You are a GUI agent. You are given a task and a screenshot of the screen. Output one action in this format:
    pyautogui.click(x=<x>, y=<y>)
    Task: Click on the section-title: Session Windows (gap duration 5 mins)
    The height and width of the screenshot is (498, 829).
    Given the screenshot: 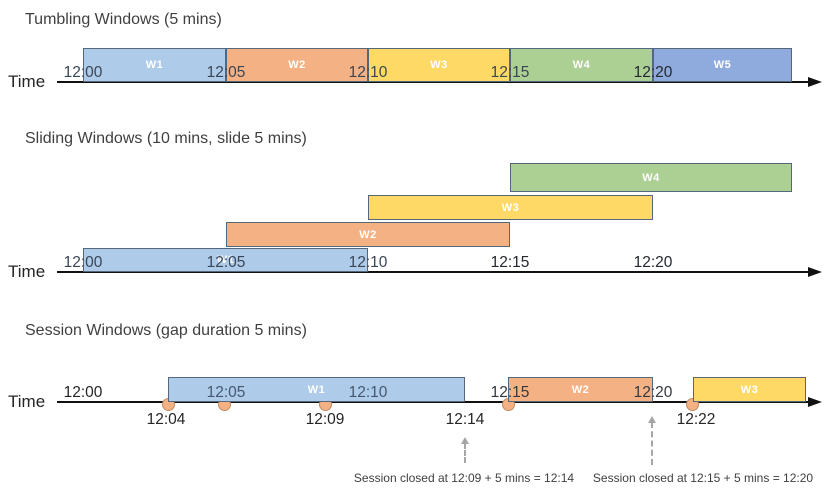 What is the action you would take?
    pyautogui.click(x=166, y=330)
    